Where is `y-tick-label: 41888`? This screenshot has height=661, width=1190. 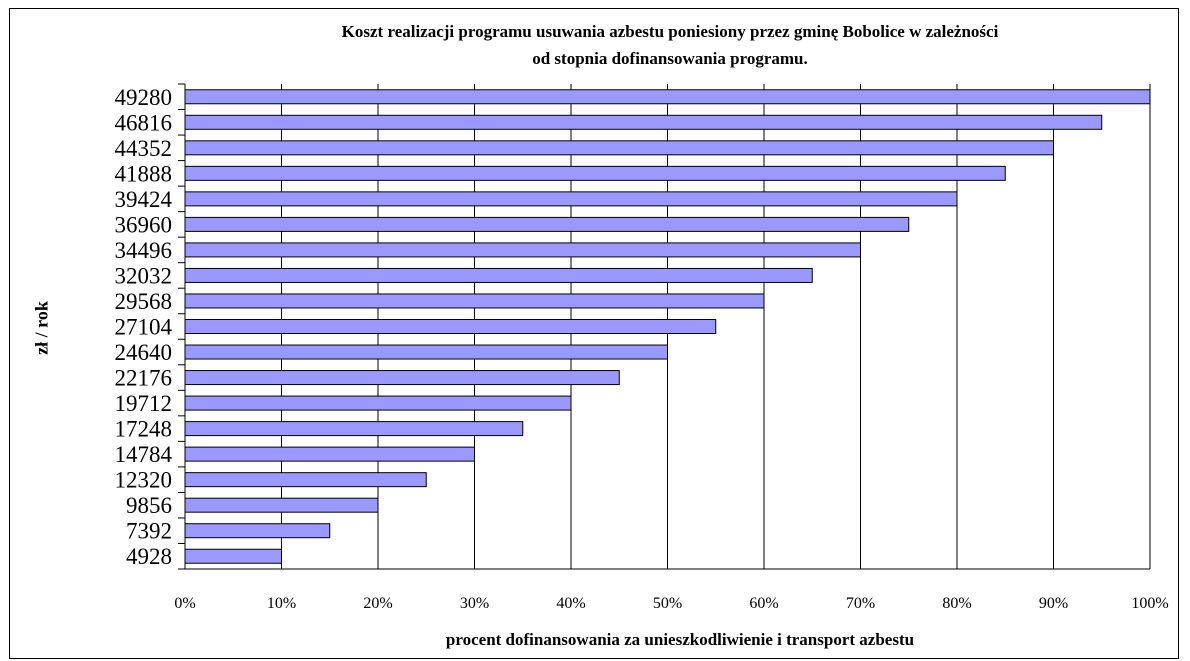 y-tick-label: 41888 is located at coordinates (144, 173).